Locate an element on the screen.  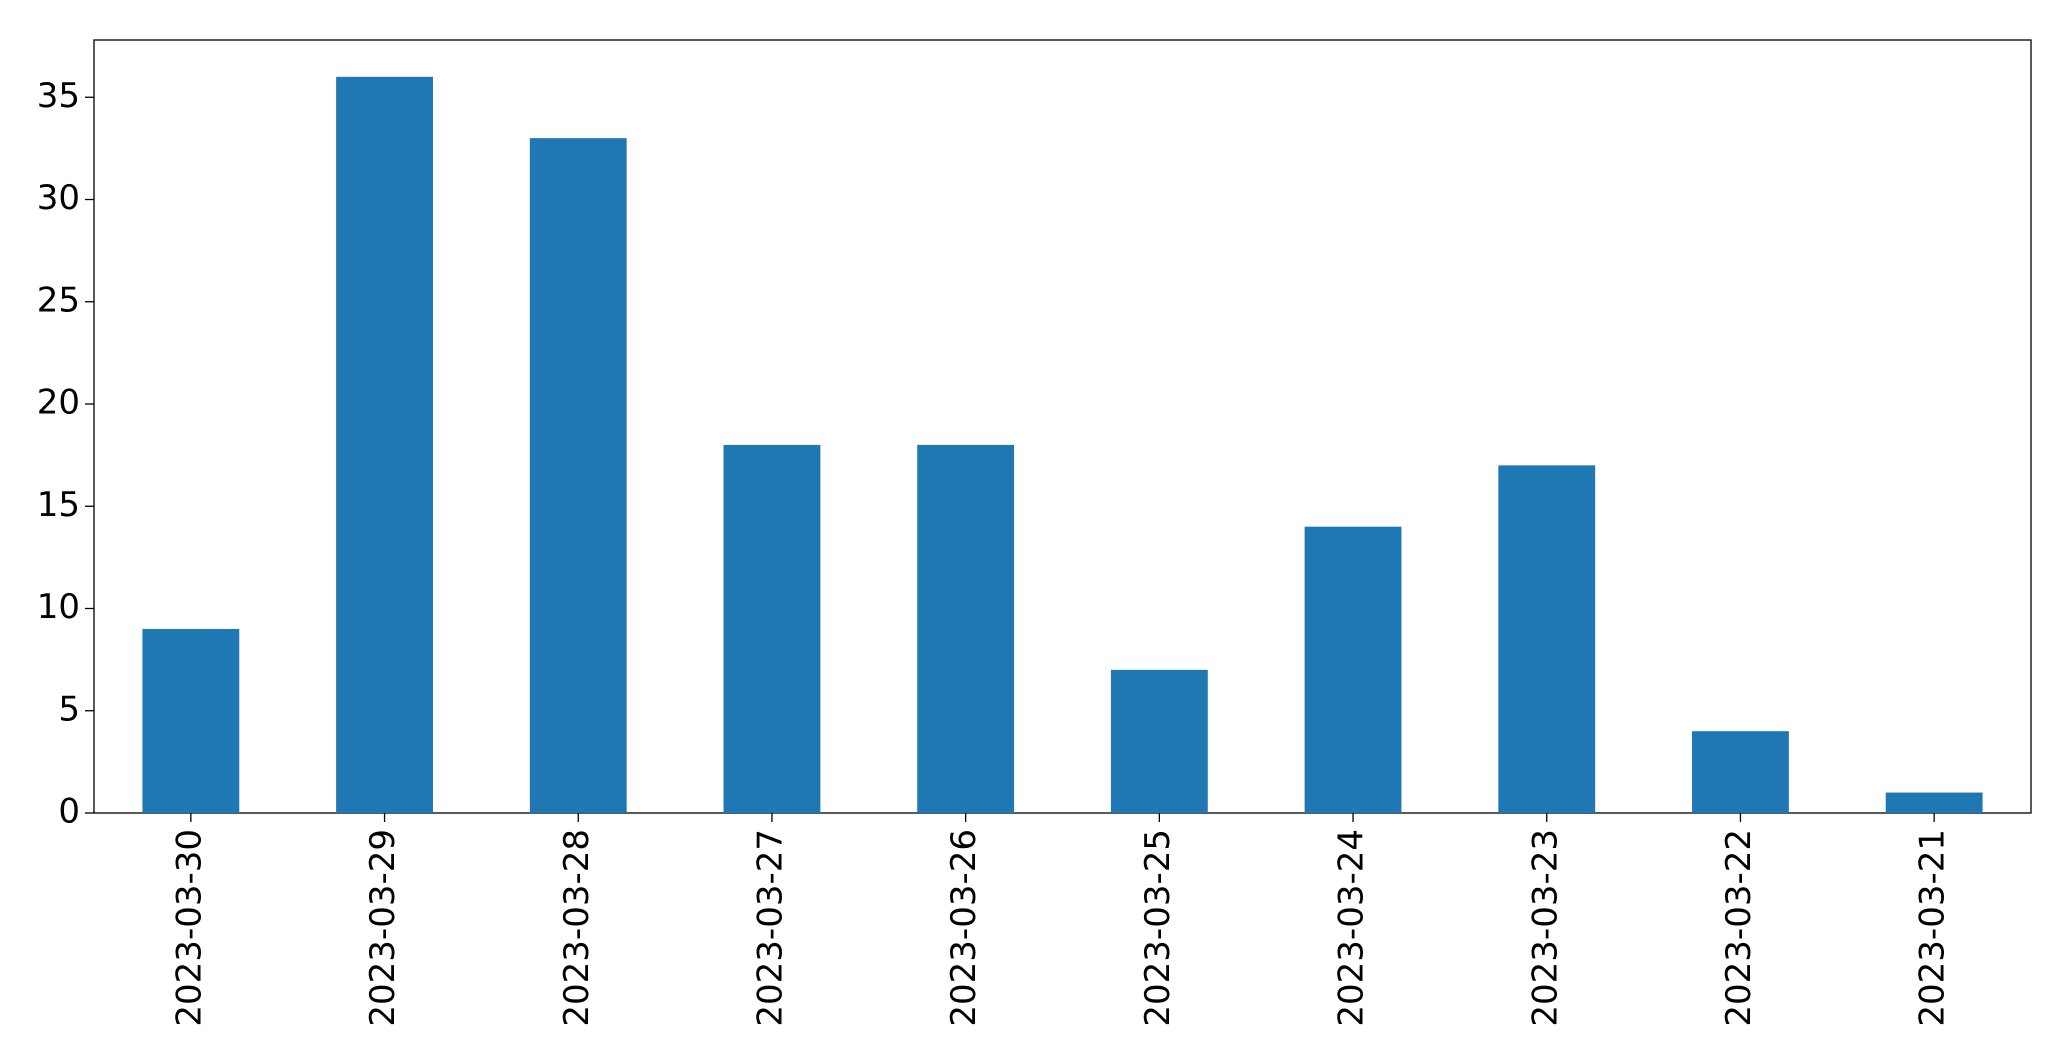
y-tick-label: 5 is located at coordinates (69, 709).